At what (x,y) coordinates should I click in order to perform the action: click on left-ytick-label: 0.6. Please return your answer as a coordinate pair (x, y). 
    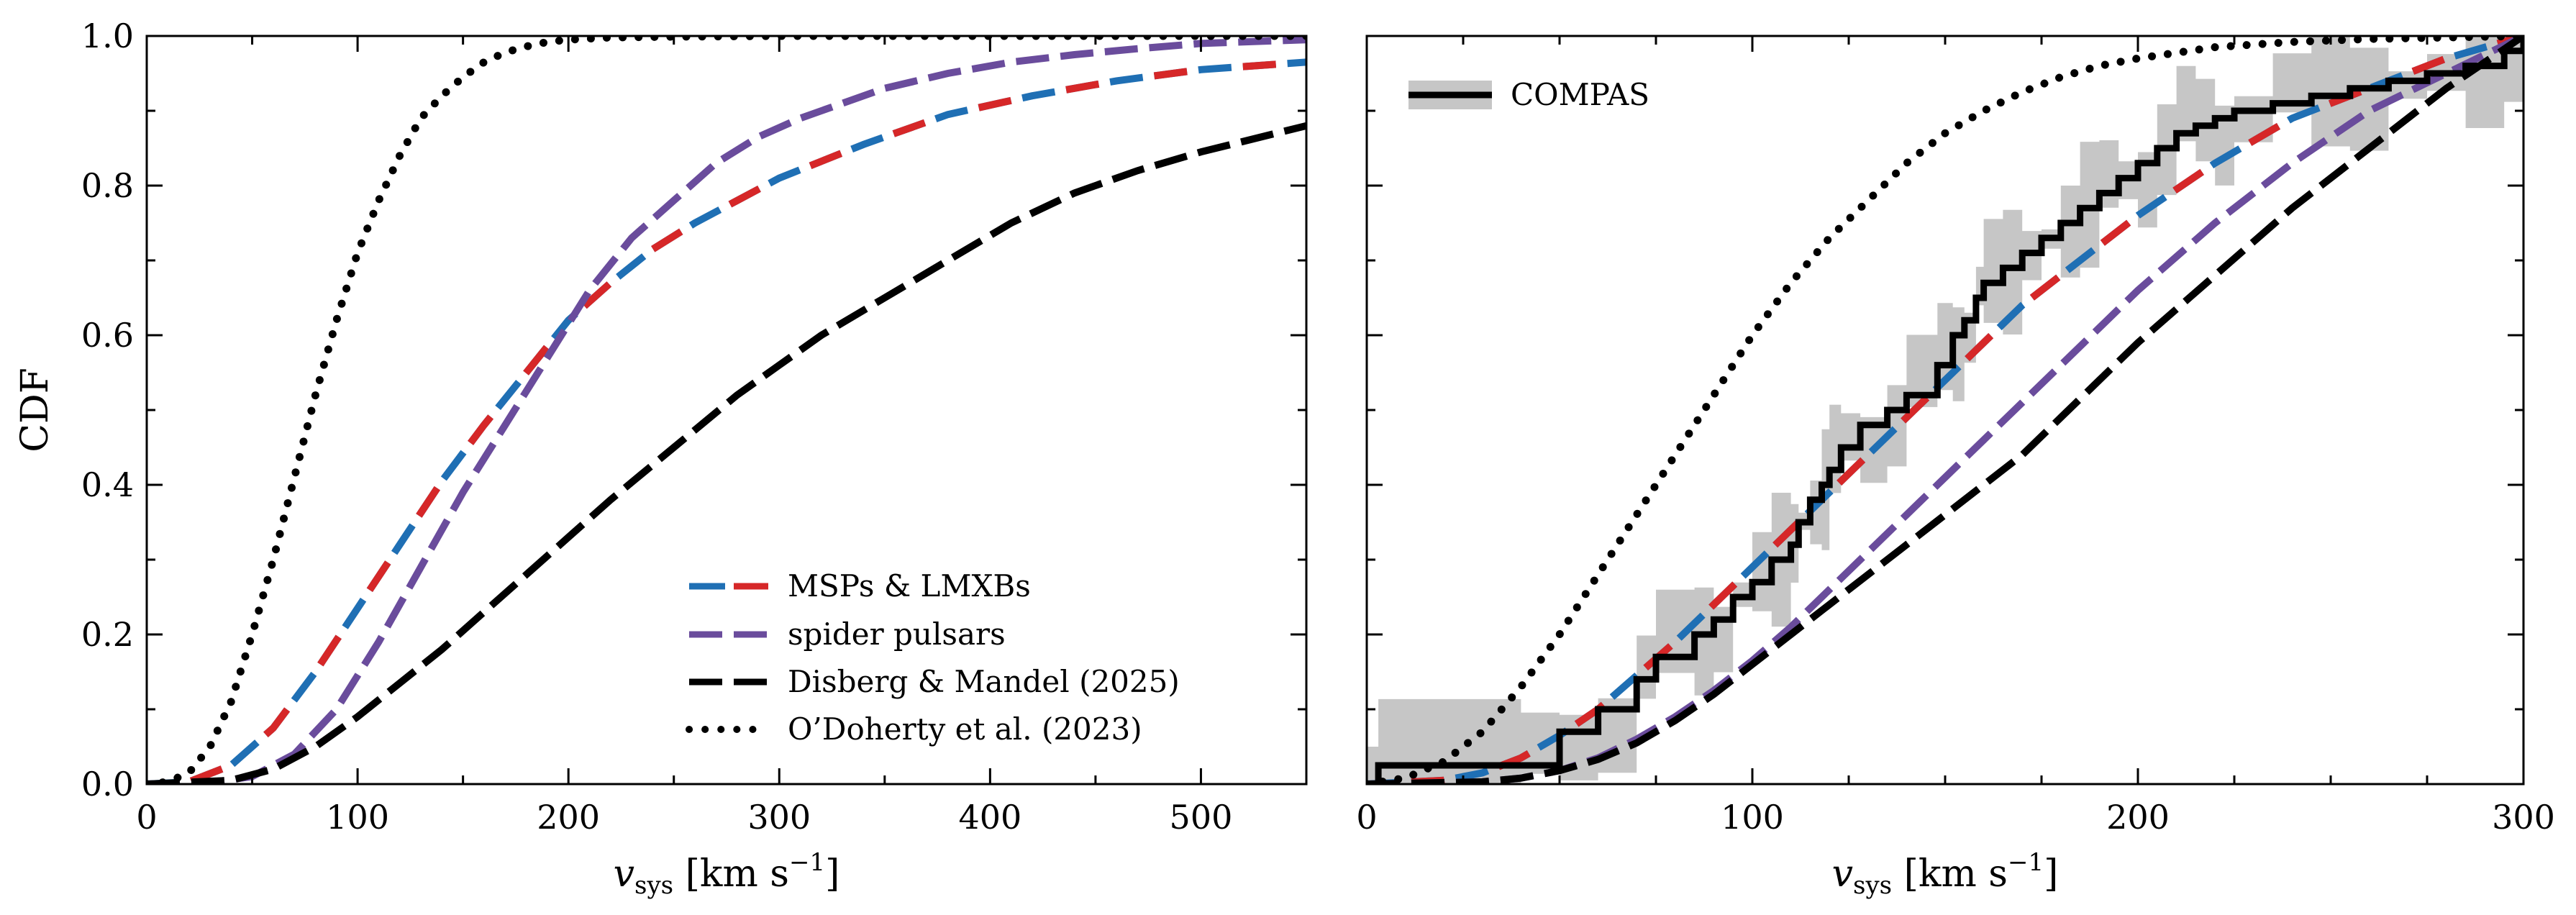
    Looking at the image, I should click on (108, 335).